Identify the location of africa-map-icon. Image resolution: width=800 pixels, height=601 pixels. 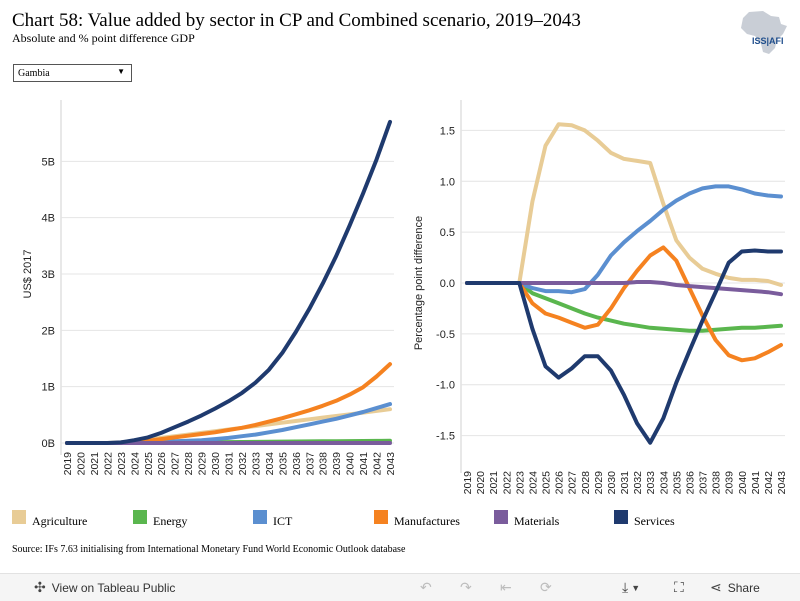
(764, 32).